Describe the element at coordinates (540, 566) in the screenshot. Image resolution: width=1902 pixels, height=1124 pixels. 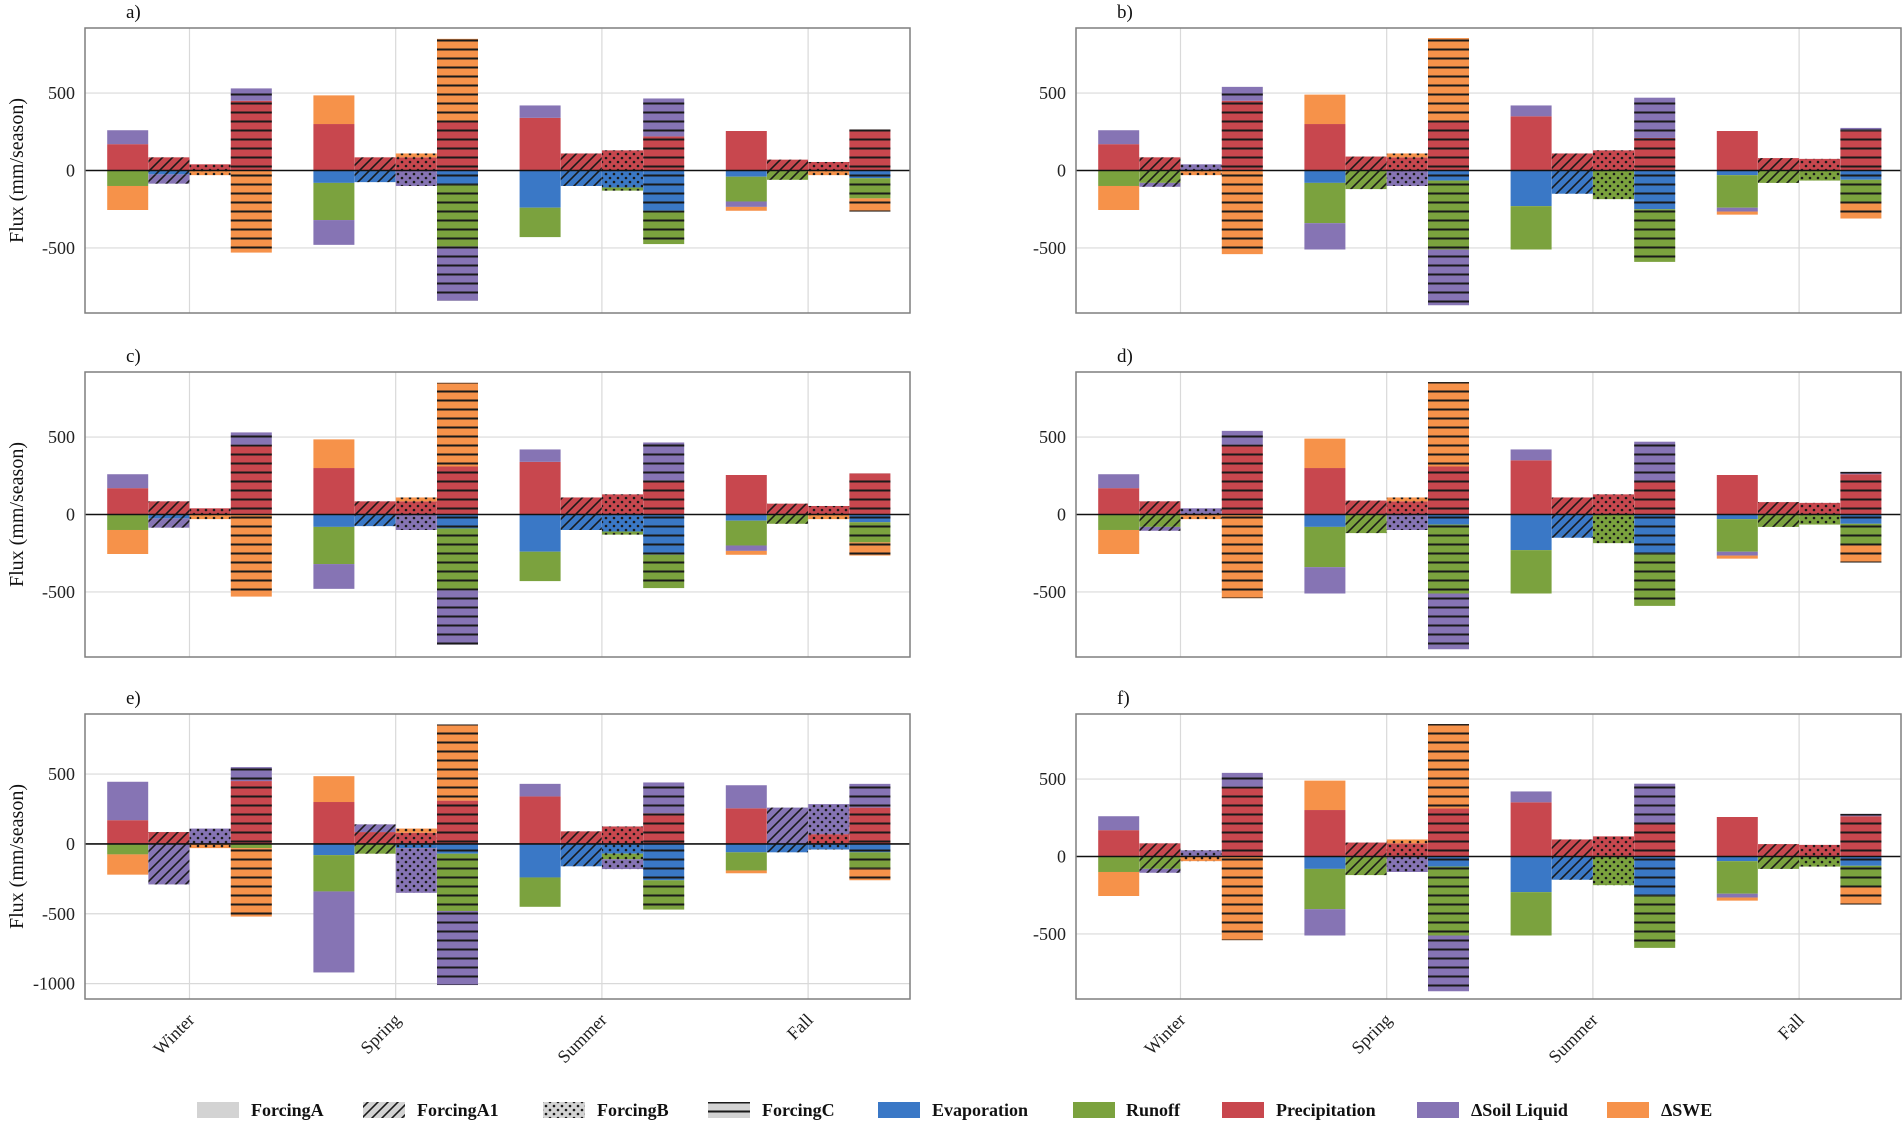
I see `bar-summer-forcinga-runoff` at that location.